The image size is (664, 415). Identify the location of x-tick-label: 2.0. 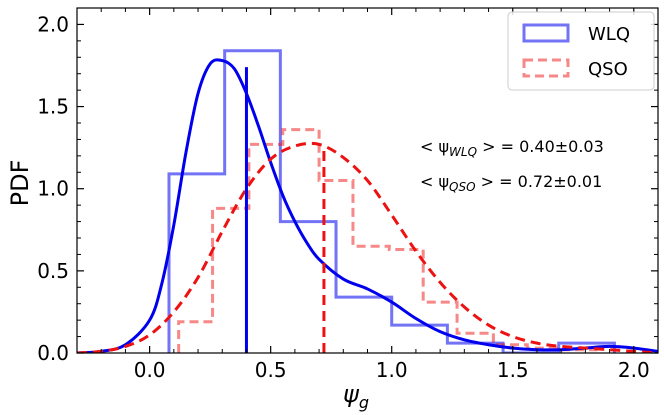
(634, 370).